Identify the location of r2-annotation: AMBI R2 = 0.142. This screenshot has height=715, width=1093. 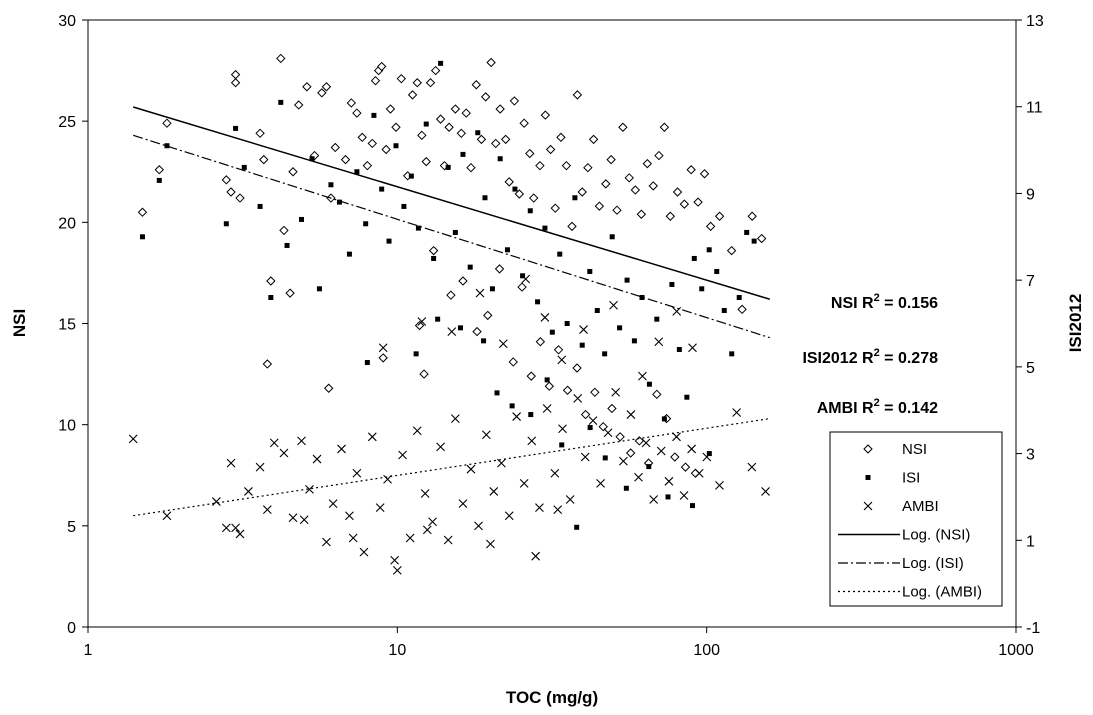
(877, 407).